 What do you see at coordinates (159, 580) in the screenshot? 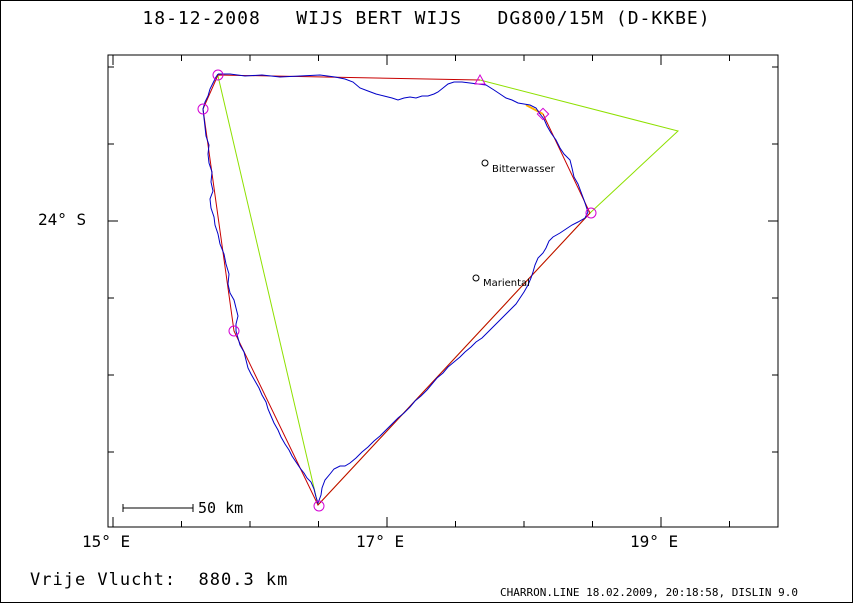
I see `distance-summary: Vrije Vlucht: 880.3 km` at bounding box center [159, 580].